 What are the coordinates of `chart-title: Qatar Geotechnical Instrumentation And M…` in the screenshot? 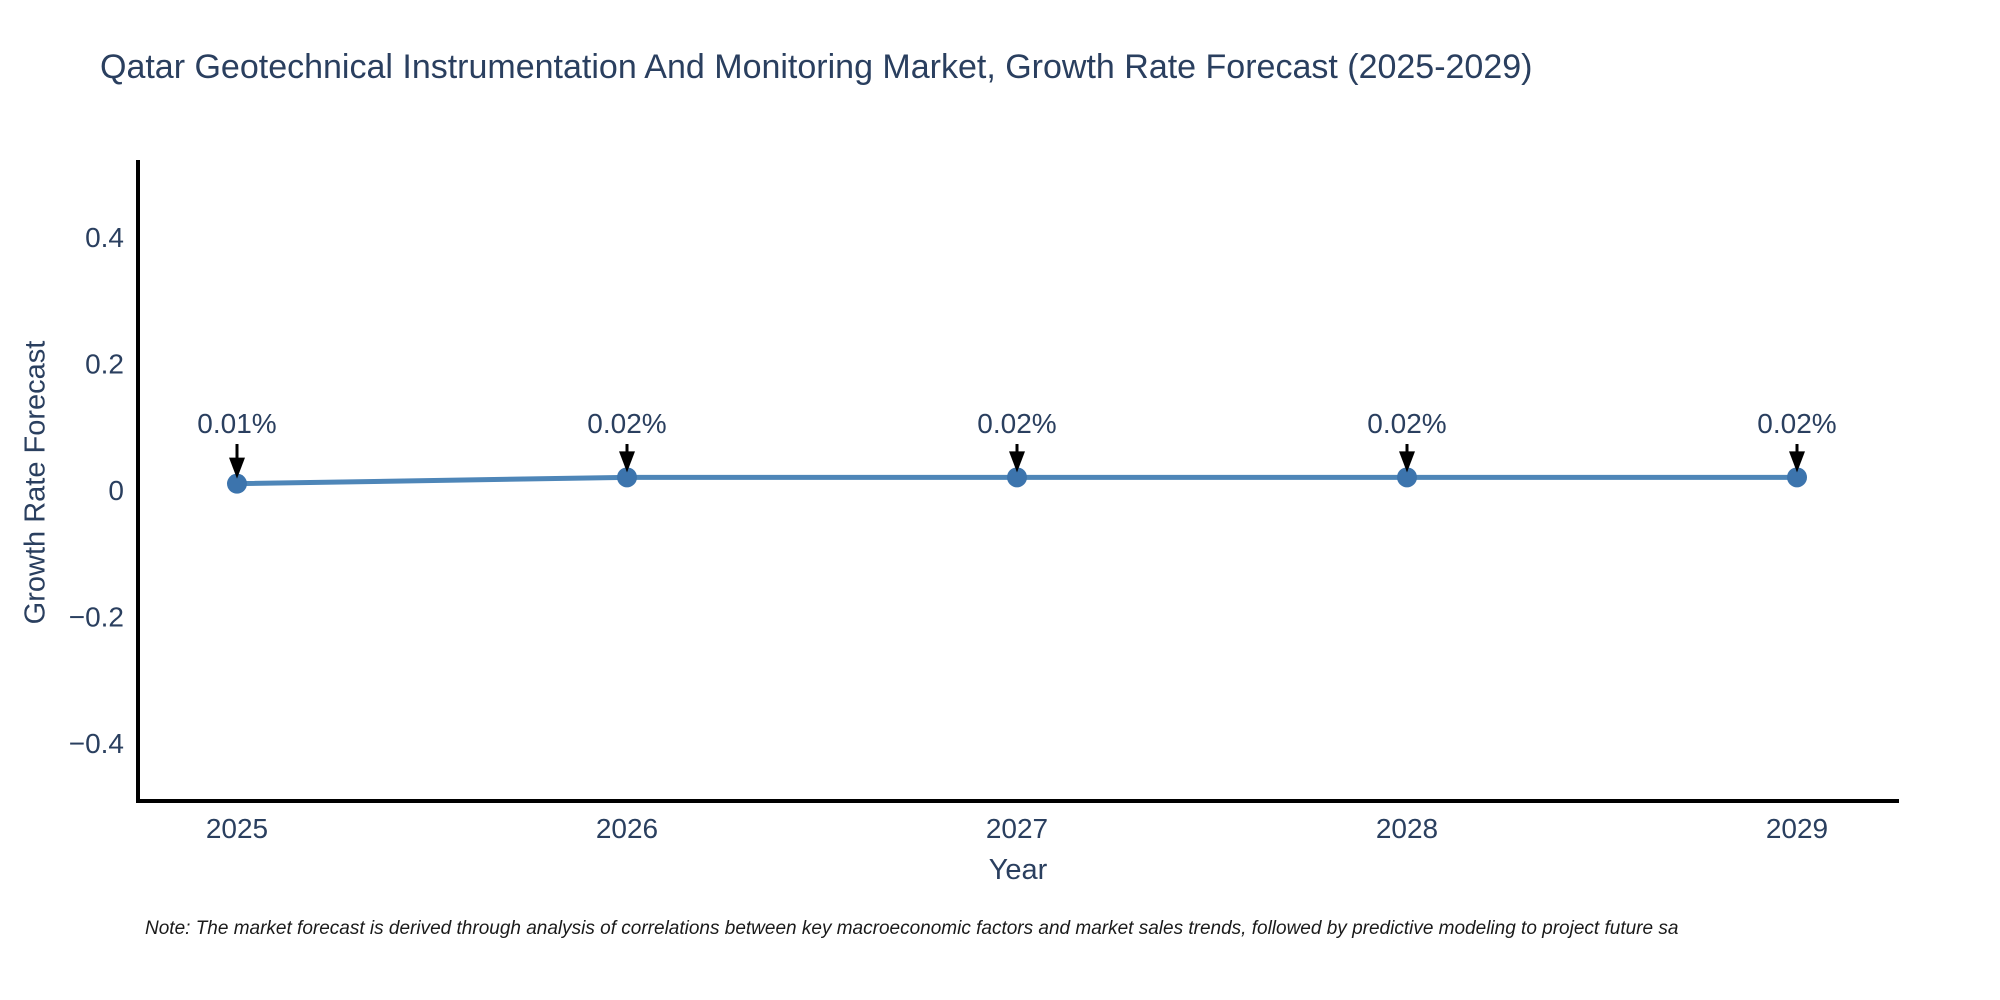 It's located at (816, 67).